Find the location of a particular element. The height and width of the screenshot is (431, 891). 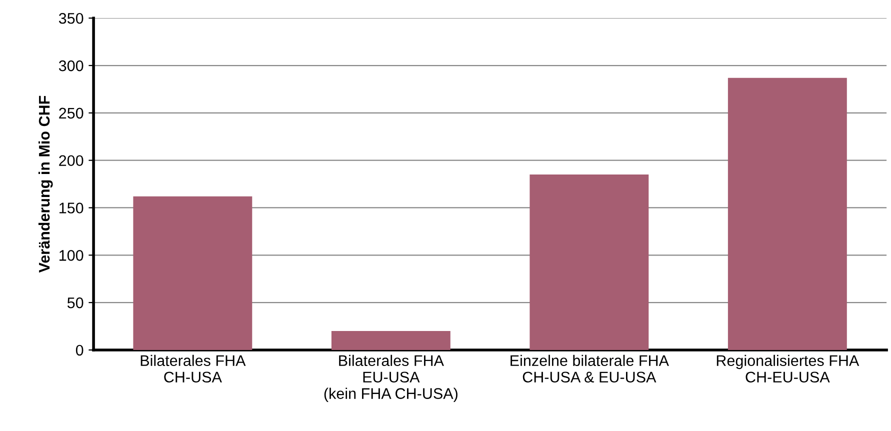

y-axis-title: Veränderung in Mio CHF is located at coordinates (45, 184).